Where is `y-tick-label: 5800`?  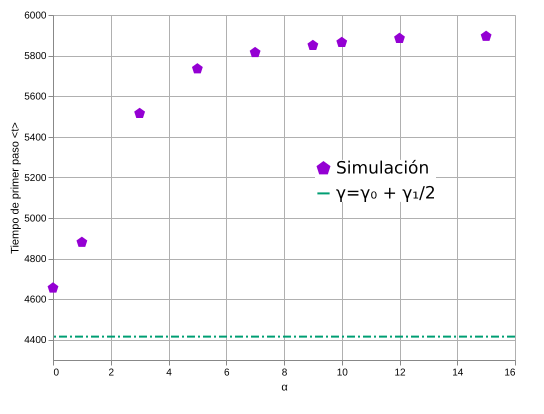
y-tick-label: 5800 is located at coordinates (35, 56).